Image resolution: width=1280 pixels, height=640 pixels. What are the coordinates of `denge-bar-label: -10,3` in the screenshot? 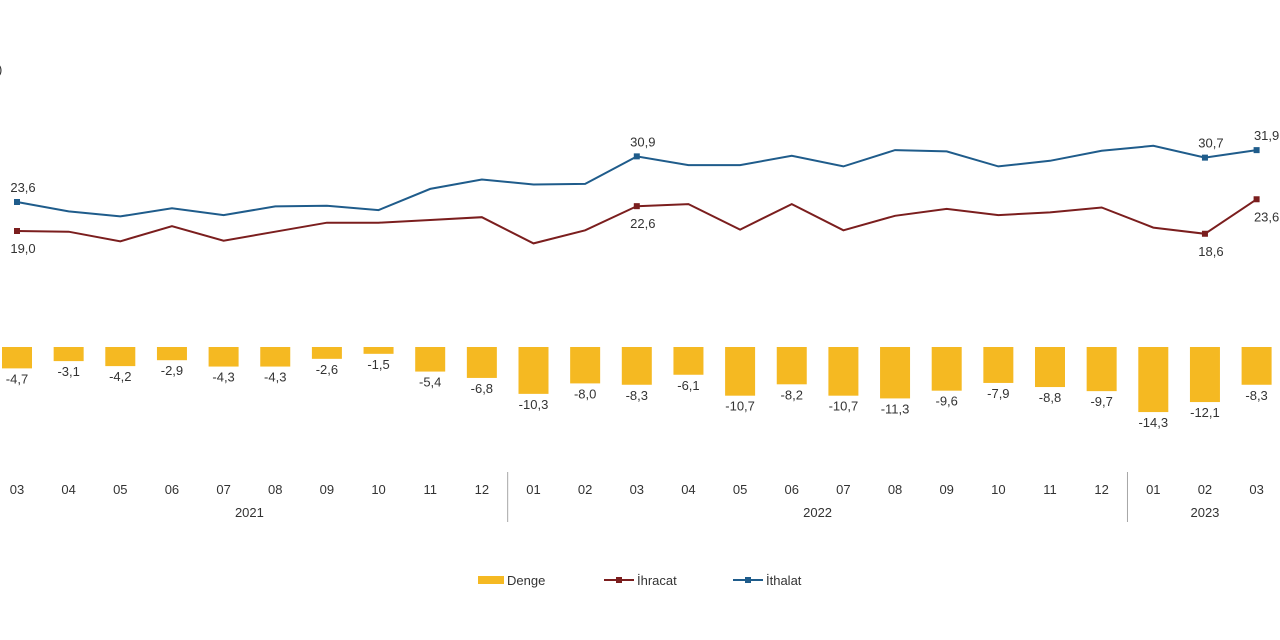 It's located at (534, 404).